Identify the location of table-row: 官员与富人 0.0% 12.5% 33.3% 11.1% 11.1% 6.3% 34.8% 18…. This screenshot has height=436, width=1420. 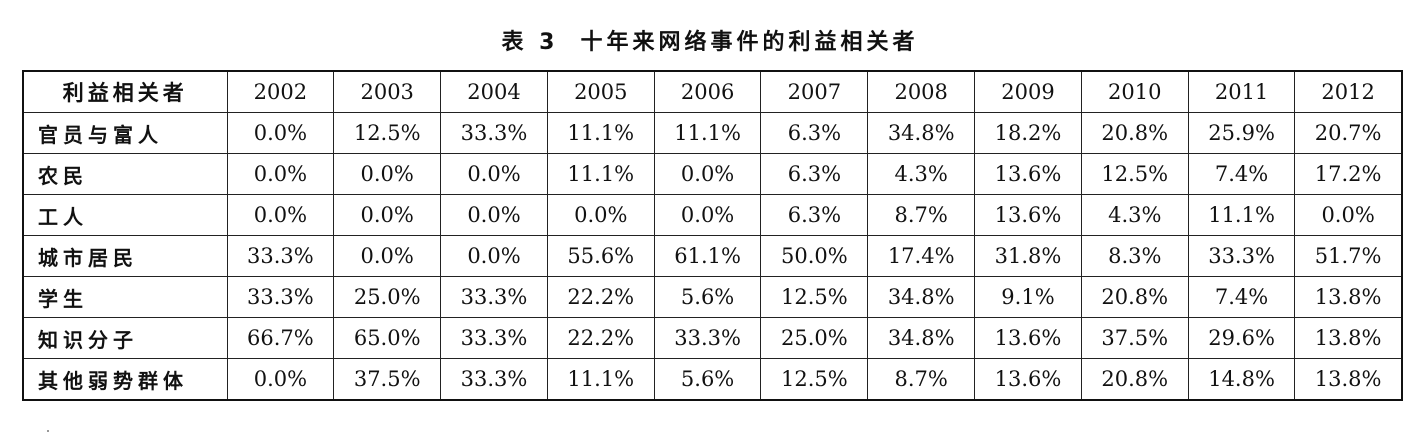
(712, 133).